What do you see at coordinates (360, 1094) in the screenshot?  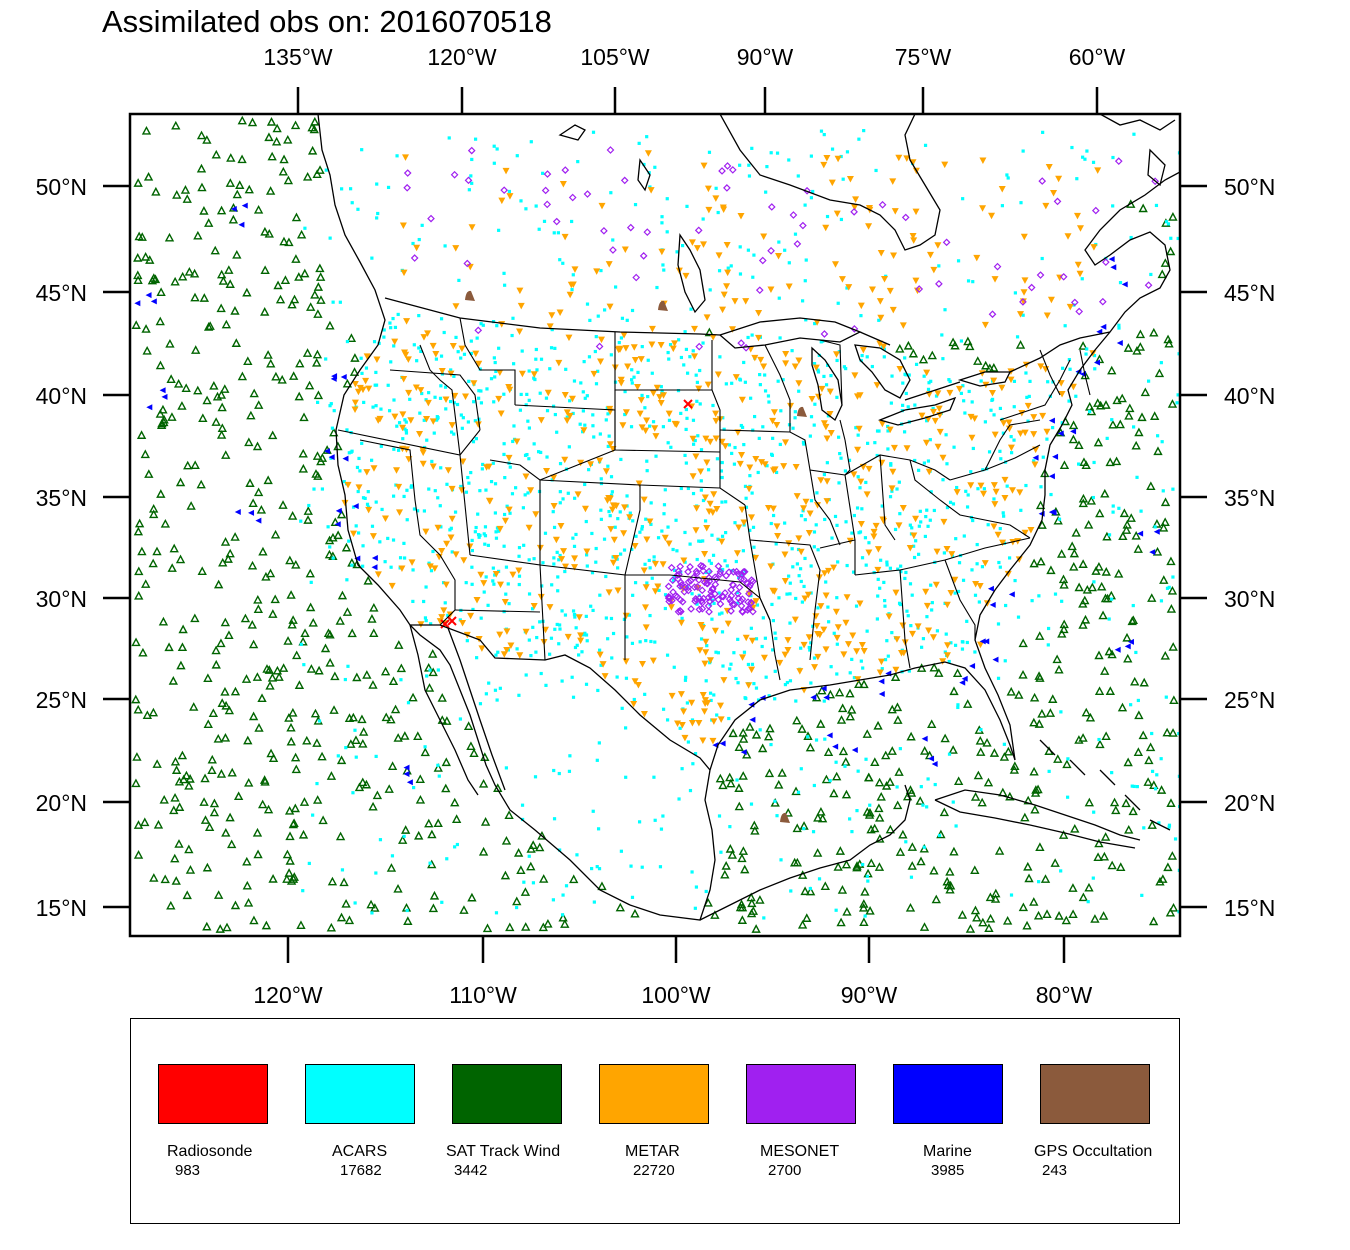 I see `legend-swatch-acars` at bounding box center [360, 1094].